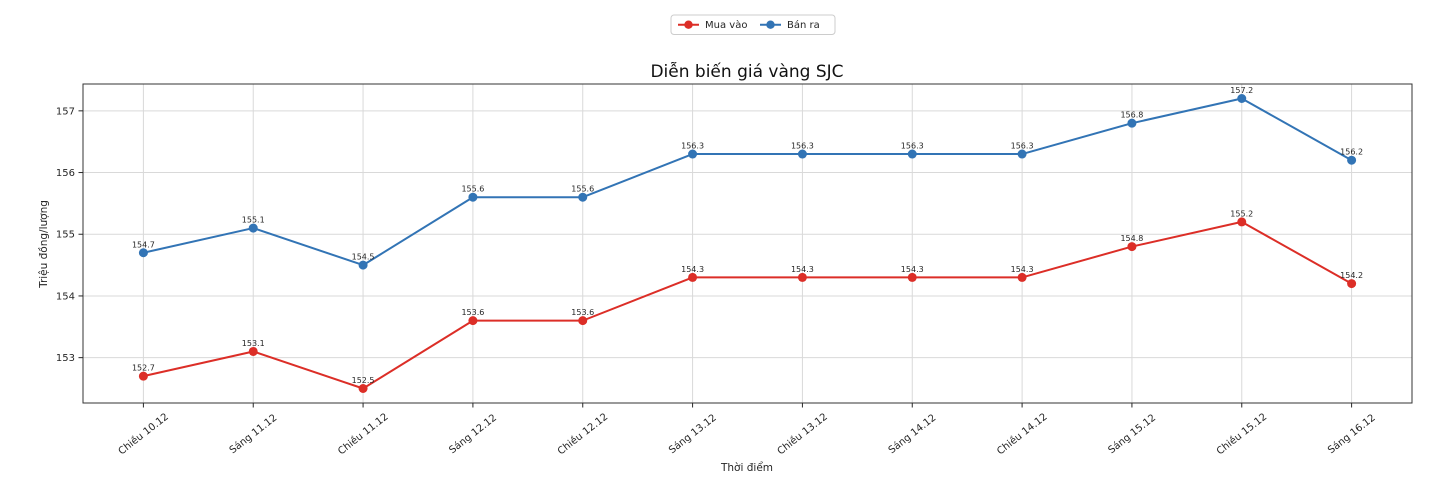 Image resolution: width=1440 pixels, height=488 pixels. What do you see at coordinates (253, 220) in the screenshot?
I see `data-point-label: 155.1` at bounding box center [253, 220].